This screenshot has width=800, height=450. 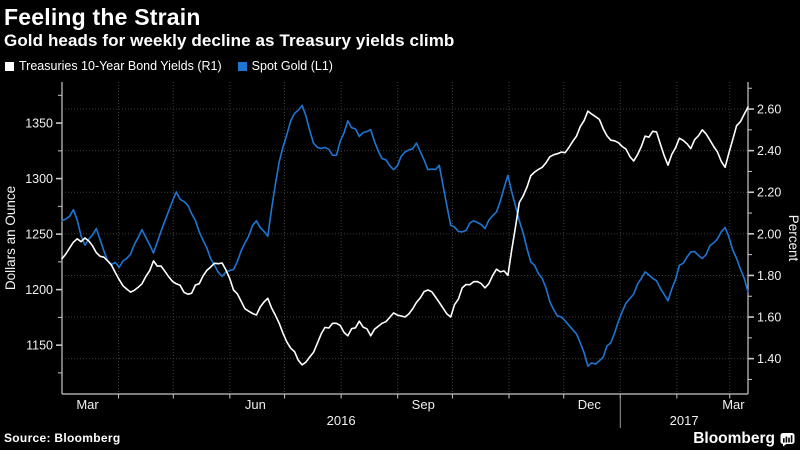 What do you see at coordinates (590, 404) in the screenshot?
I see `x-axis-tick-label: Dec` at bounding box center [590, 404].